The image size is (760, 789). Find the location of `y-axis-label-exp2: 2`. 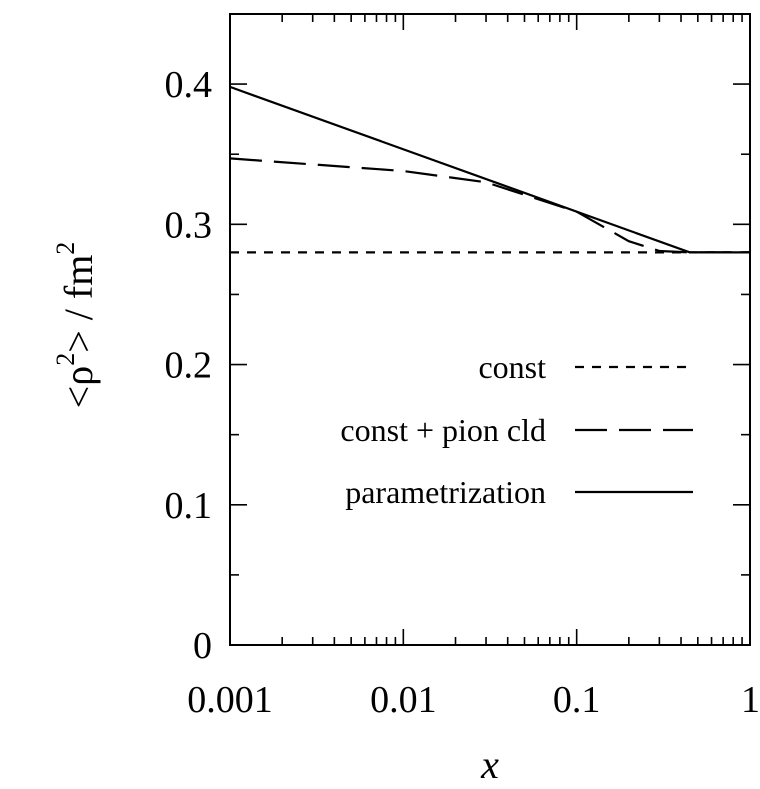

y-axis-label-exp2: 2 is located at coordinates (65, 248).